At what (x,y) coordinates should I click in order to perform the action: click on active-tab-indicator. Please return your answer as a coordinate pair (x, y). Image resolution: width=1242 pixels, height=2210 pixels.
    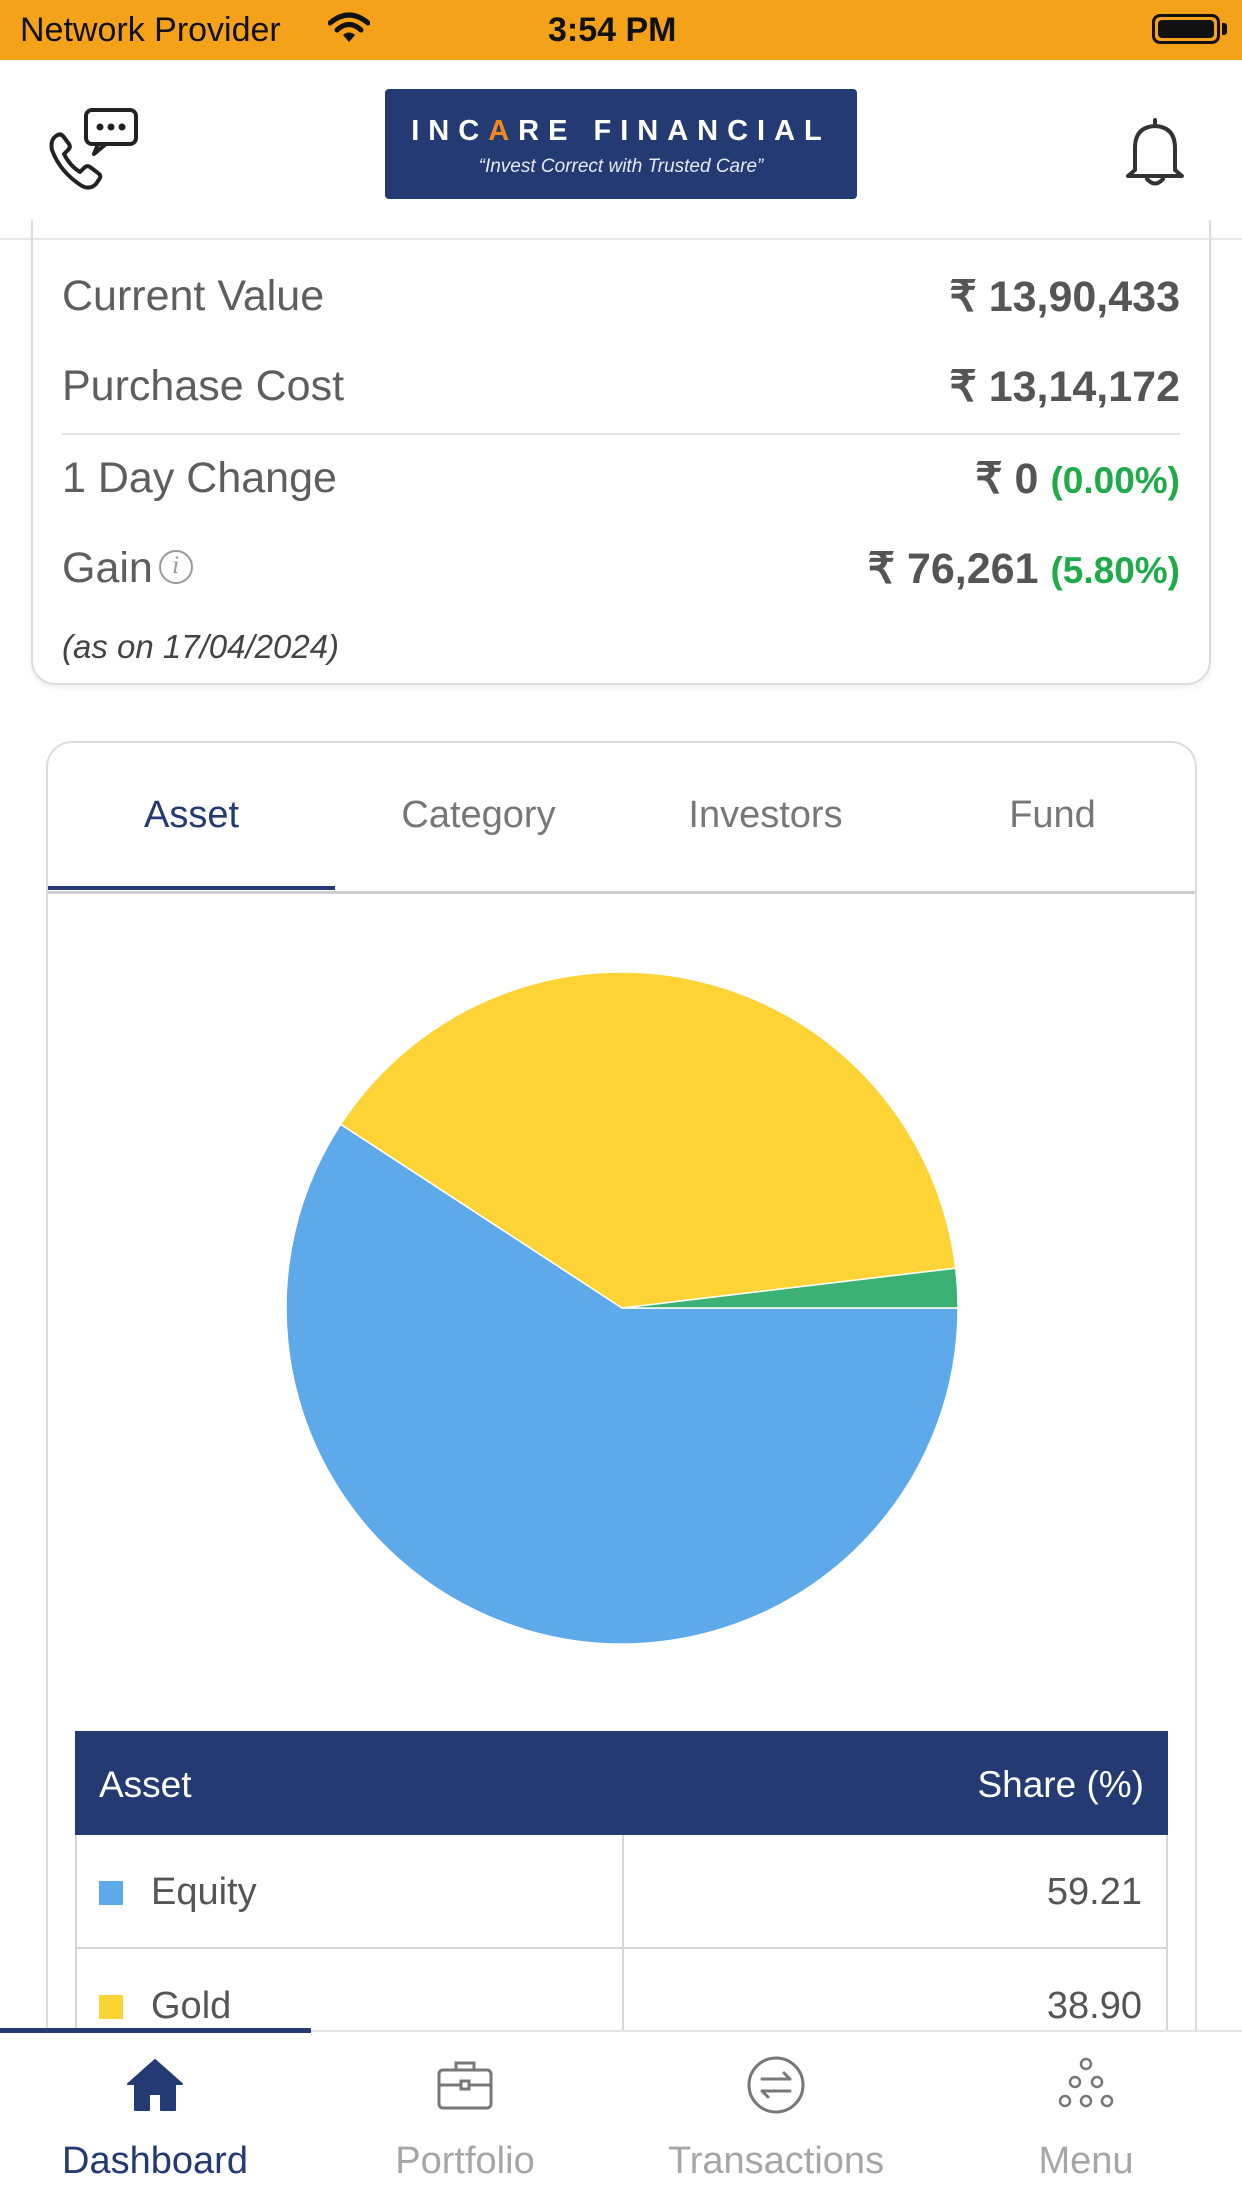
    Looking at the image, I should click on (191, 888).